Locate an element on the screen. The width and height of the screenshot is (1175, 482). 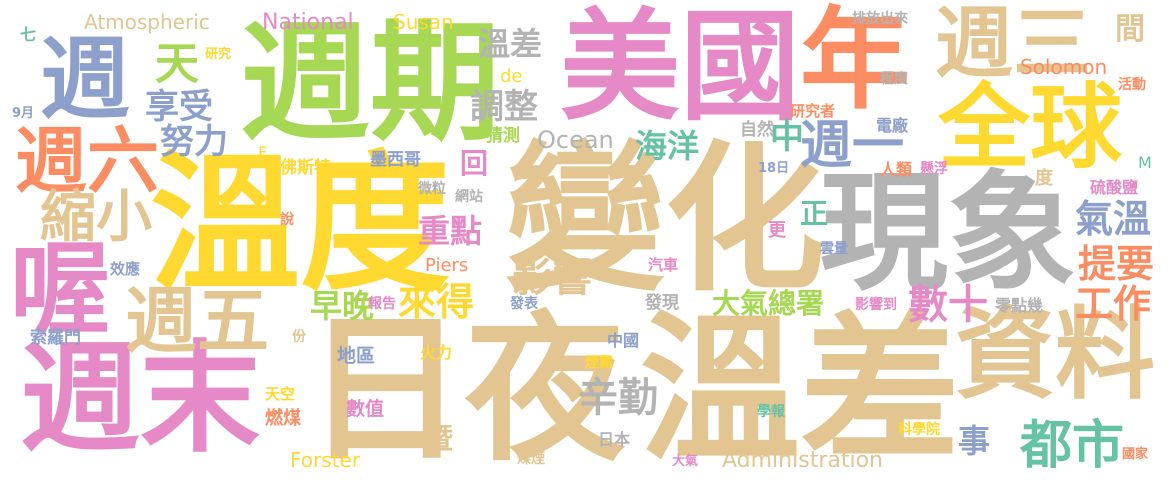
word-piers: Piers is located at coordinates (447, 265).